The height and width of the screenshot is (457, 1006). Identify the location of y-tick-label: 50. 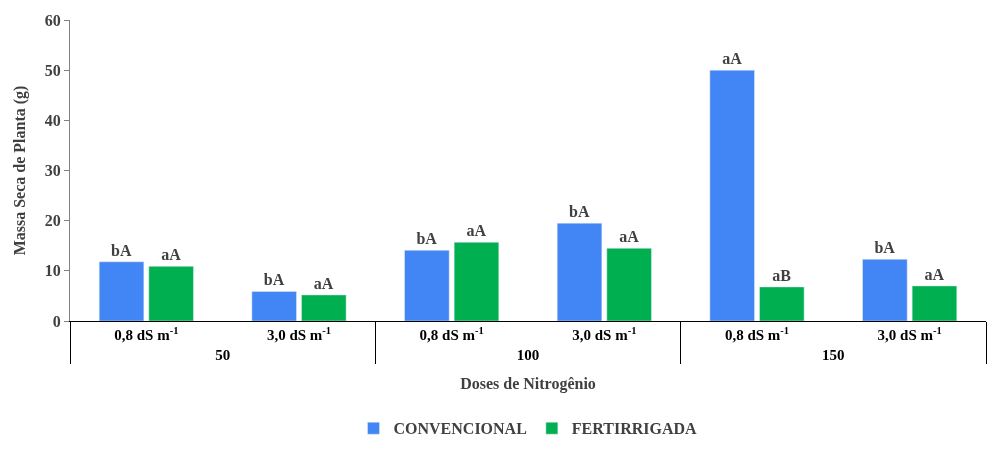
(52, 70).